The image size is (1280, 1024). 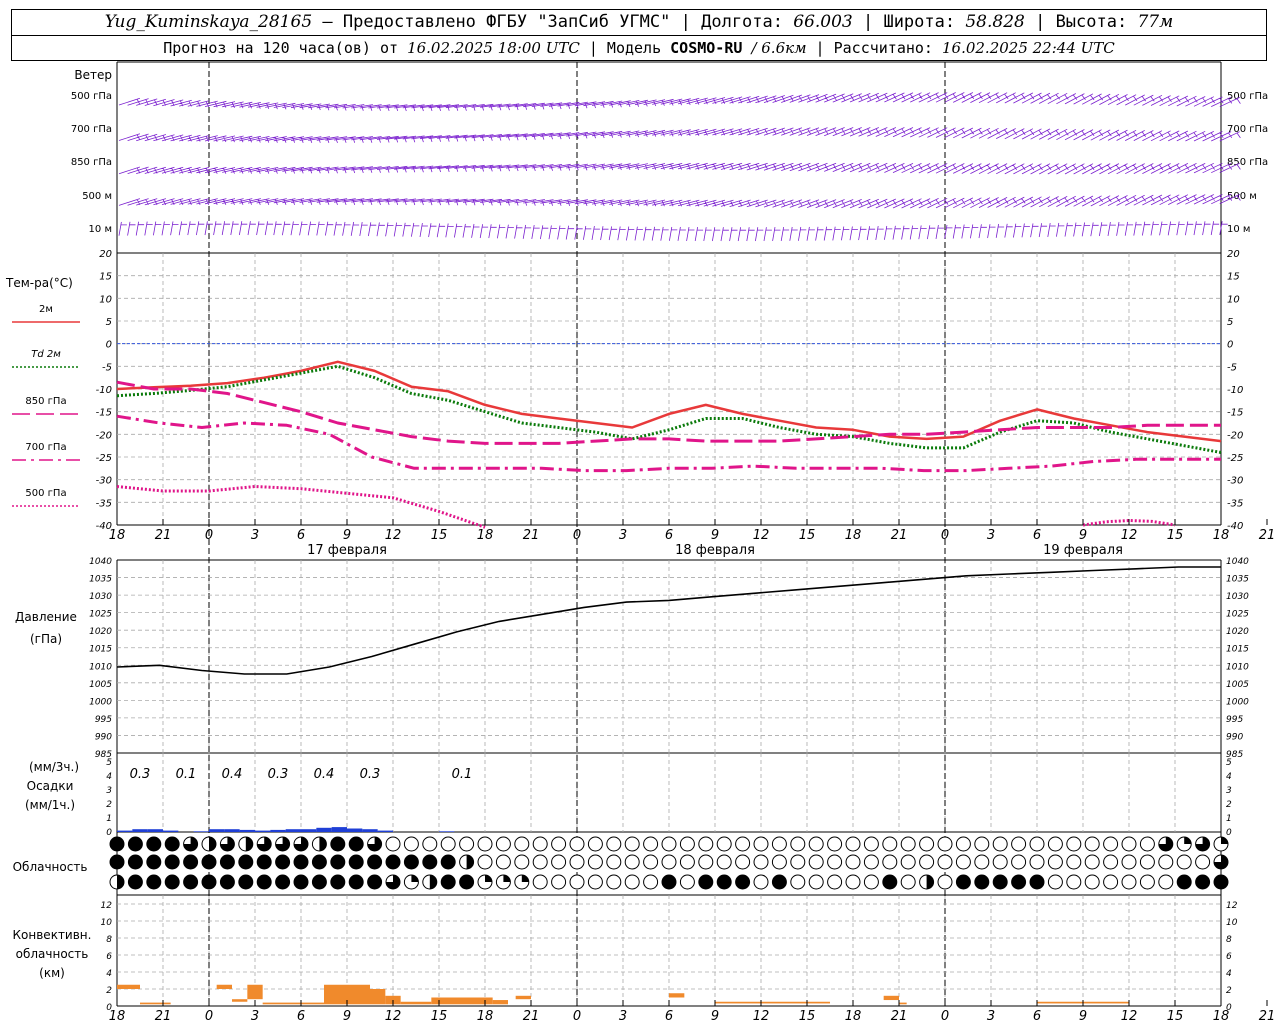 What do you see at coordinates (281, 48) in the screenshot?
I see `forecast-prefix: Прогноз на 120 часа(ов) от` at bounding box center [281, 48].